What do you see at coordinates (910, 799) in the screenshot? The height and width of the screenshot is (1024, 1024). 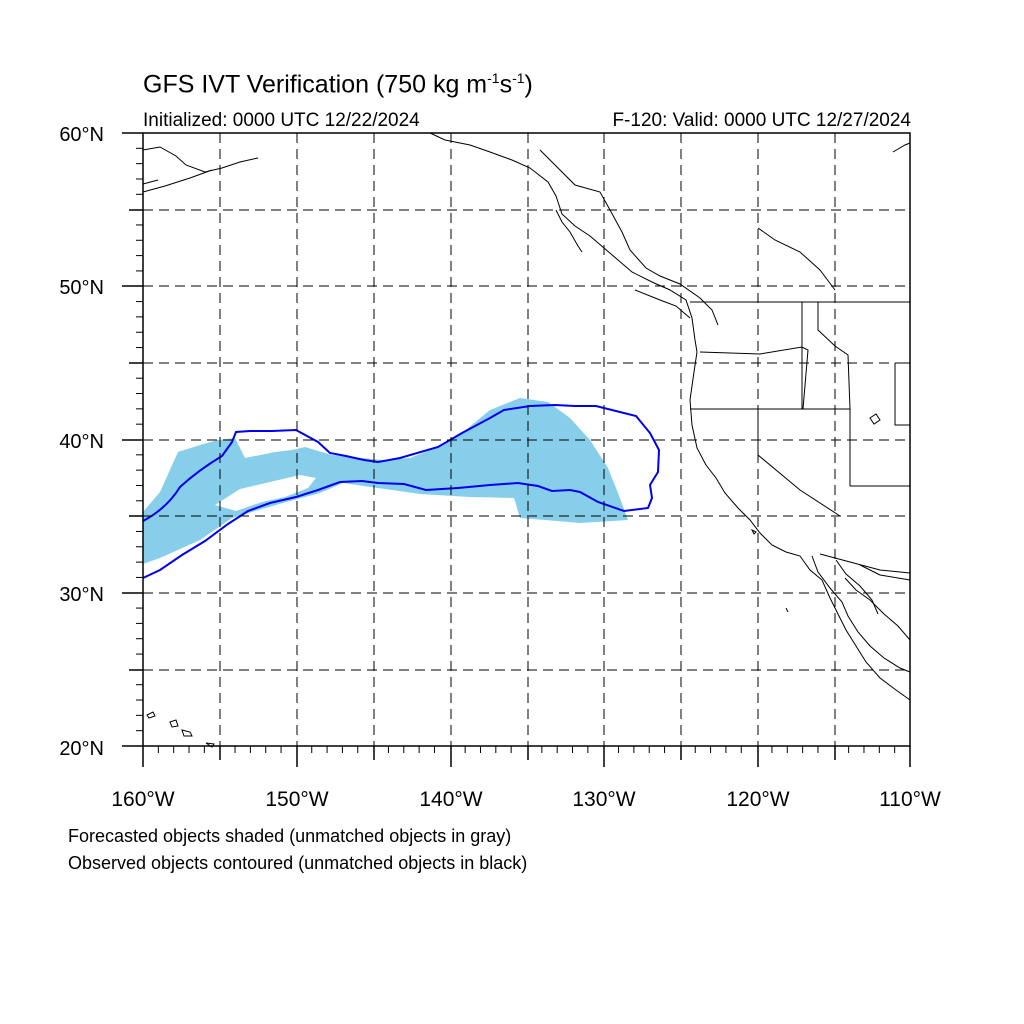 I see `lon-label-110w: 110°W` at bounding box center [910, 799].